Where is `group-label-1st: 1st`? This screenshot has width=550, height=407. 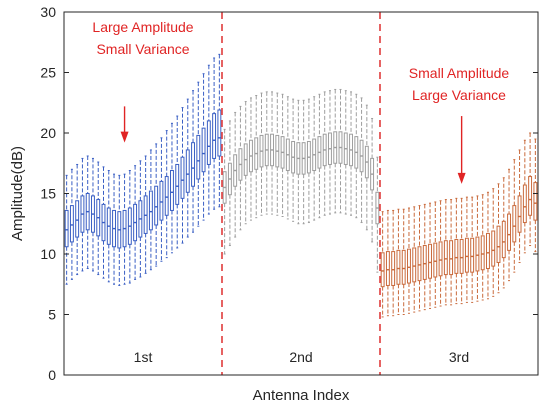
group-label-1st: 1st is located at coordinates (143, 357).